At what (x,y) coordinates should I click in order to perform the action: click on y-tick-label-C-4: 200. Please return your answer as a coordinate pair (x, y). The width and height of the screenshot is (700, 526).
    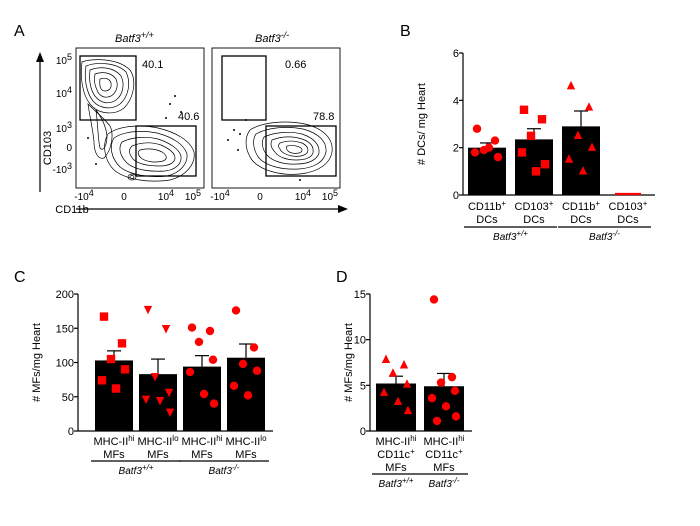
    Looking at the image, I should click on (65, 295).